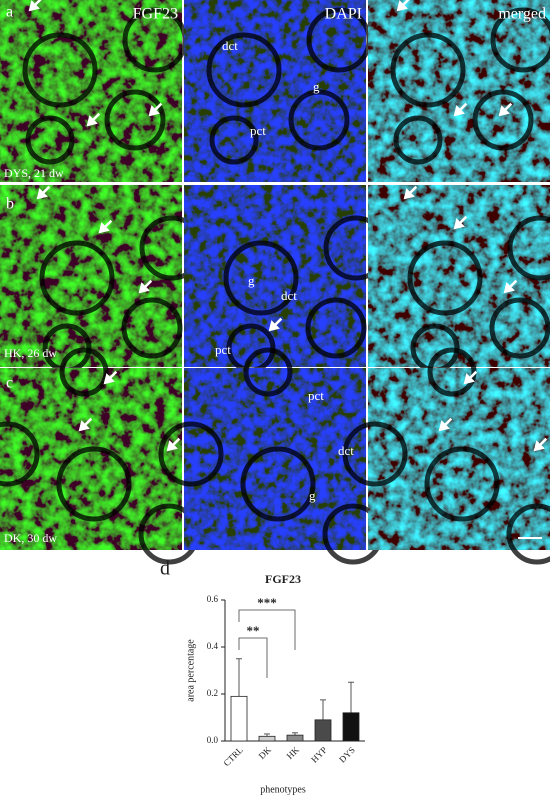  I want to click on y-tick-label: 0.0, so click(213, 740).